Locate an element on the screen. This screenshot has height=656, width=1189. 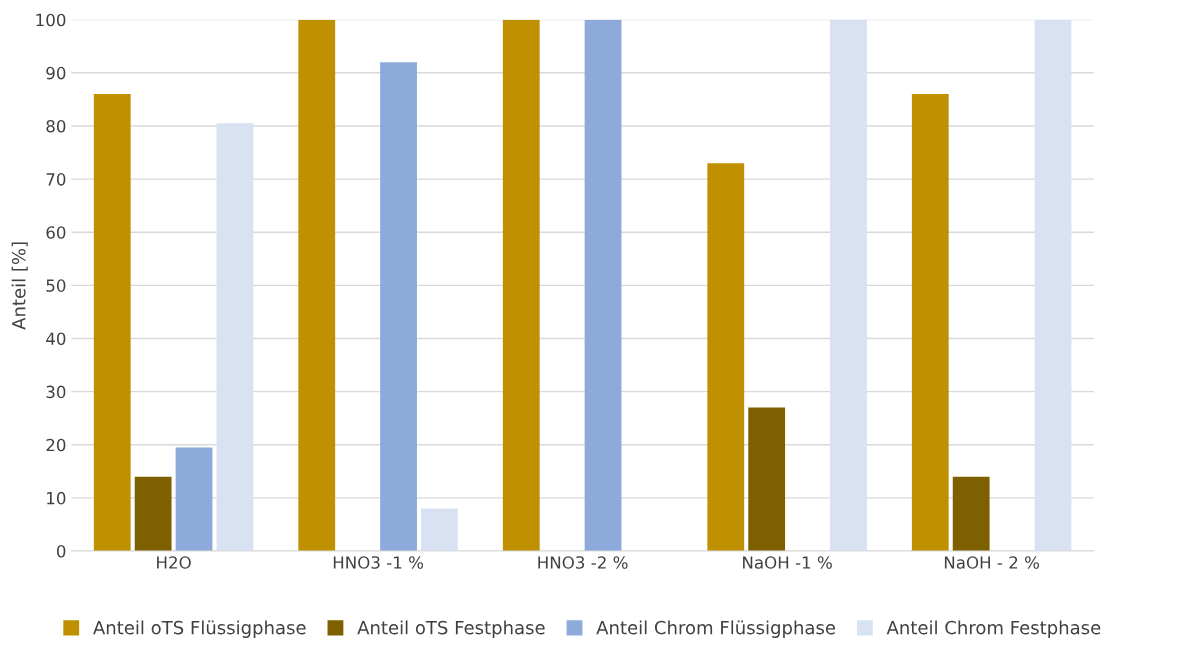
y-tick-label: 80 is located at coordinates (56, 126).